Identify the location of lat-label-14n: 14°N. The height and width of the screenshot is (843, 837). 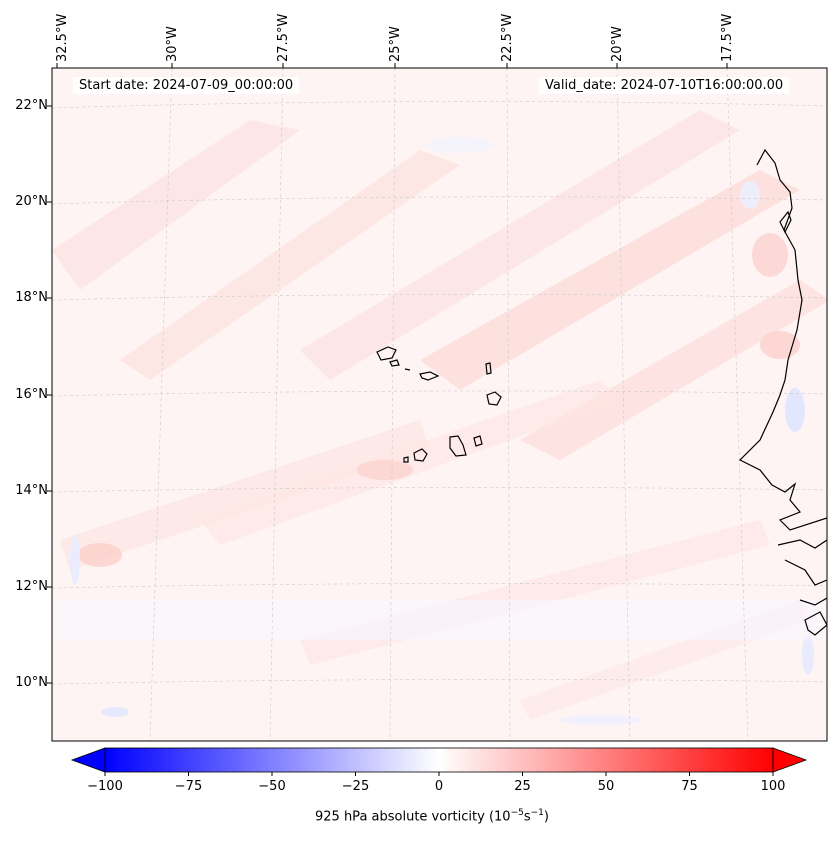
(31, 490).